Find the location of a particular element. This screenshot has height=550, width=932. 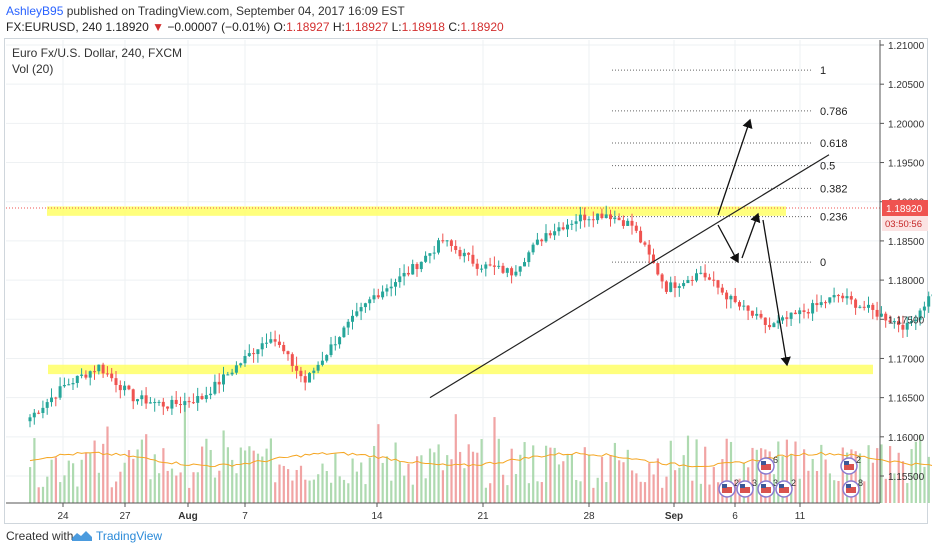

price-tag-label: 1.18920 is located at coordinates (904, 209).